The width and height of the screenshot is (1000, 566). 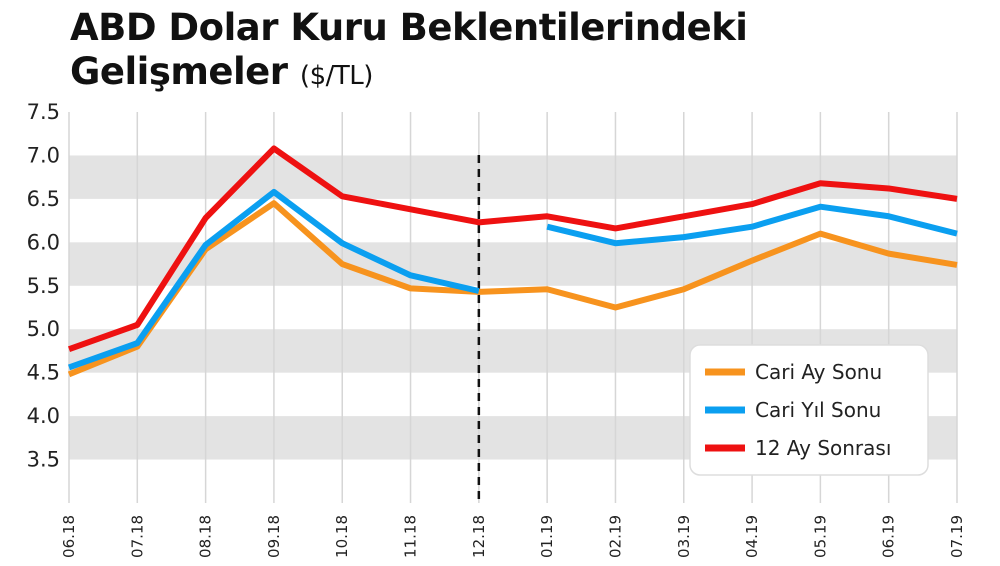 I want to click on x-tick-label: 12.18, so click(x=479, y=536).